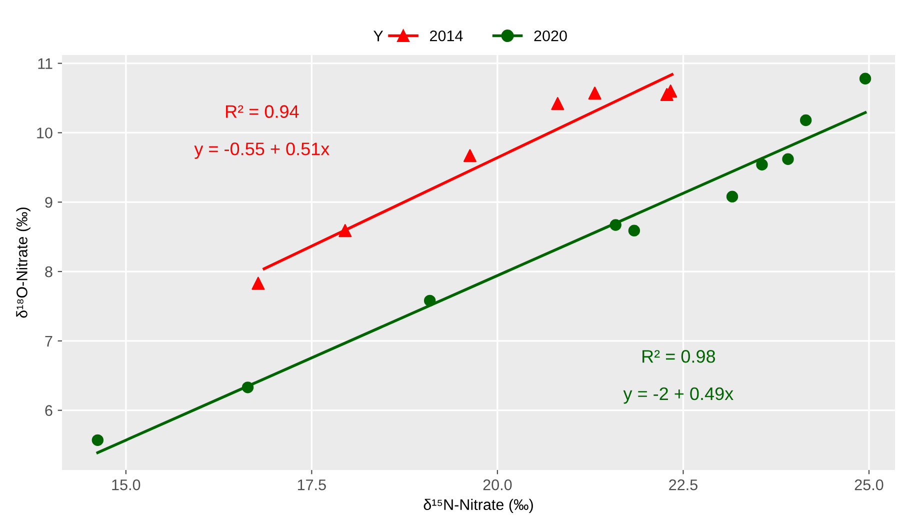  What do you see at coordinates (48, 272) in the screenshot?
I see `y-tick-label: 8` at bounding box center [48, 272].